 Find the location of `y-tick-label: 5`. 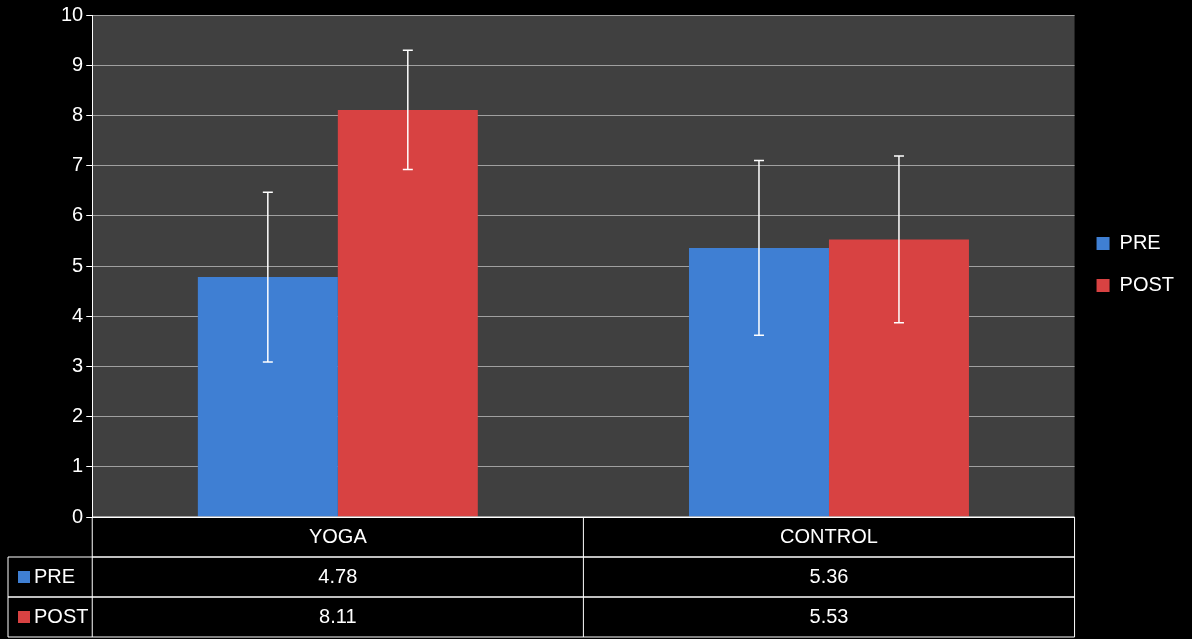

y-tick-label: 5 is located at coordinates (78, 264).